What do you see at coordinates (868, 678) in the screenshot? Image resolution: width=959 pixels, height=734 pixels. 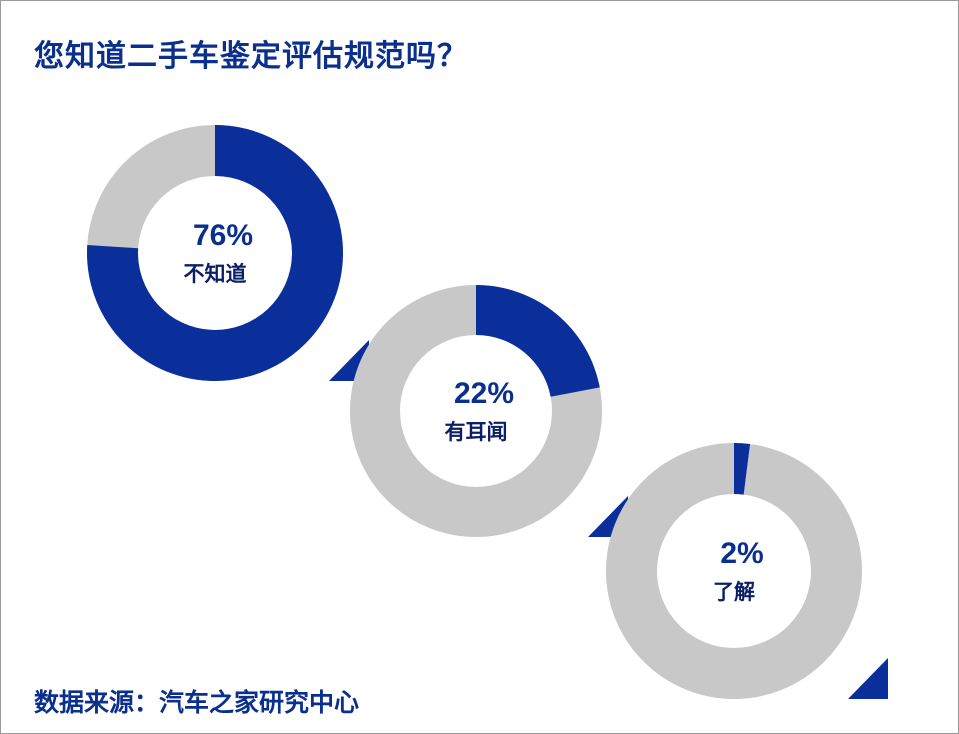 I see `corner-triangle-icon` at bounding box center [868, 678].